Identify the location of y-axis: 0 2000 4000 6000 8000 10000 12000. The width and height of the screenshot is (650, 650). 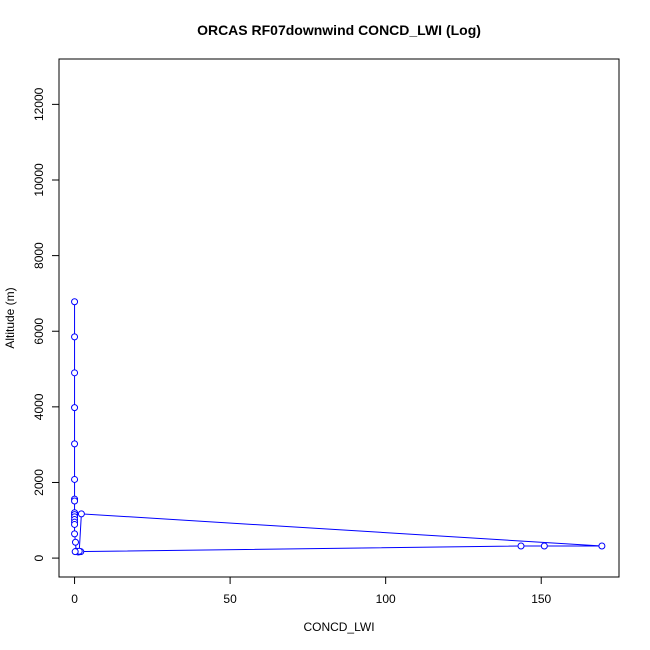
(46, 324).